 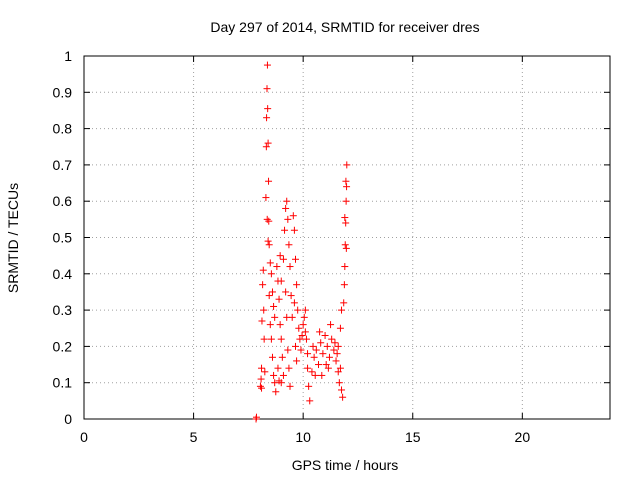 What do you see at coordinates (63, 310) in the screenshot?
I see `y-tick-label: 0.3` at bounding box center [63, 310].